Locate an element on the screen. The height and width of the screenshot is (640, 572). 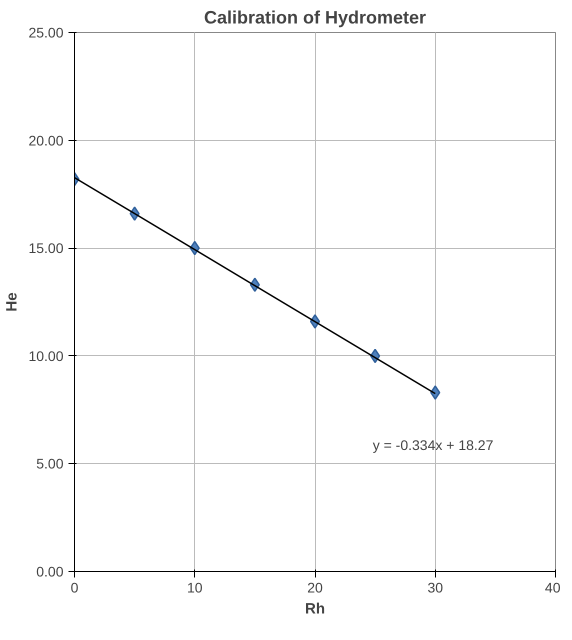
annotation: y = -0.334x + 18.27 is located at coordinates (433, 444).